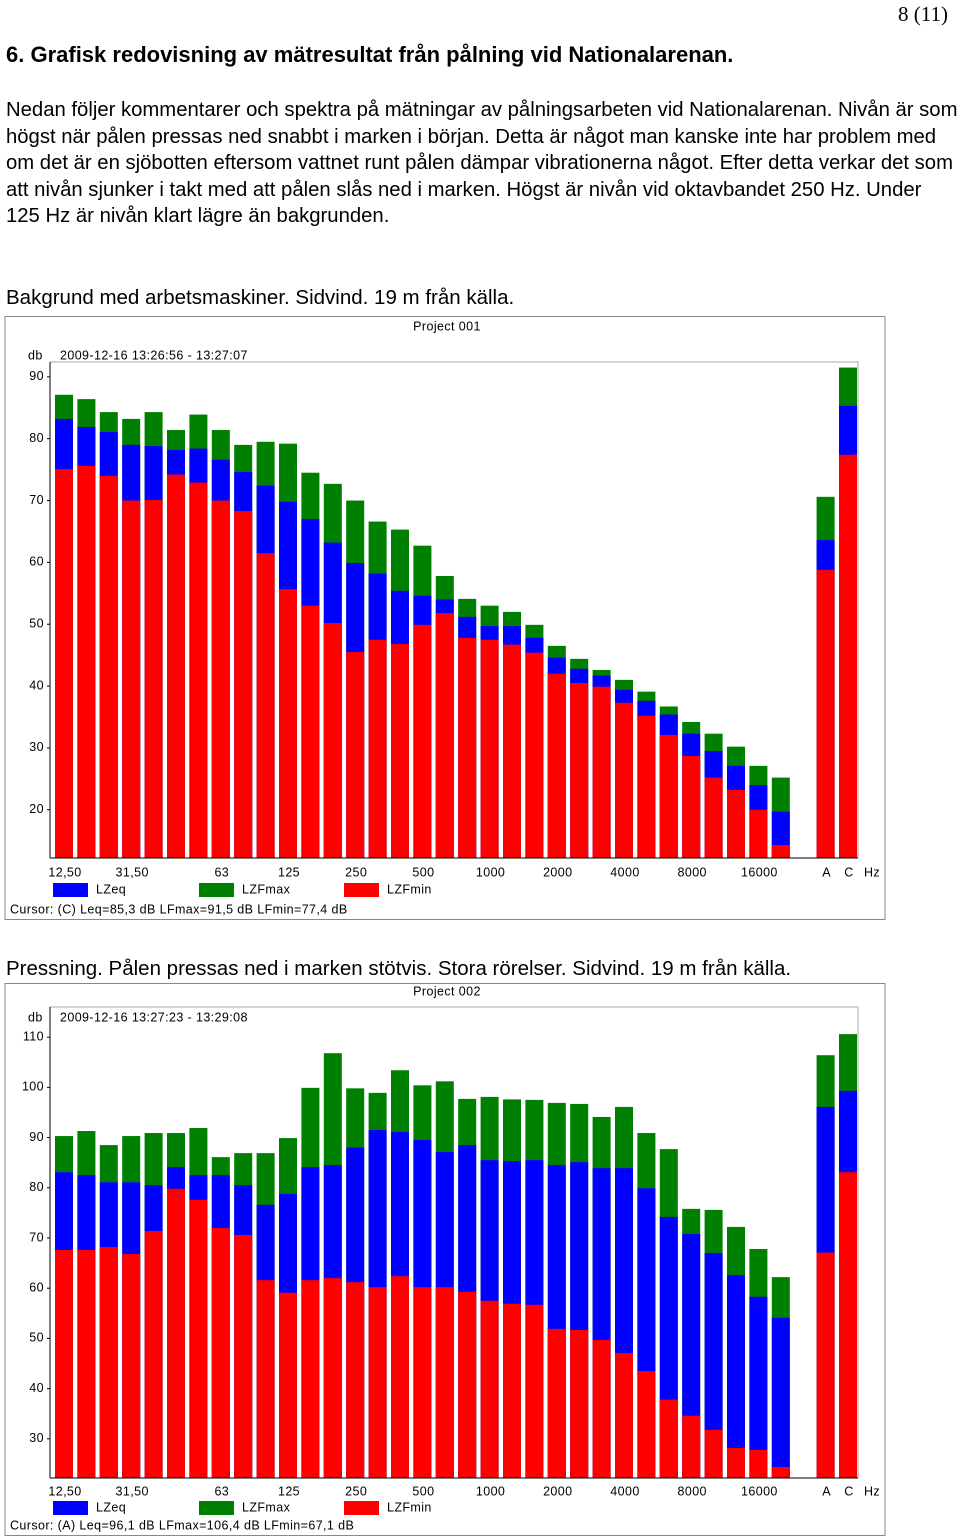  I want to click on legend-label: LZeq, so click(111, 1507).